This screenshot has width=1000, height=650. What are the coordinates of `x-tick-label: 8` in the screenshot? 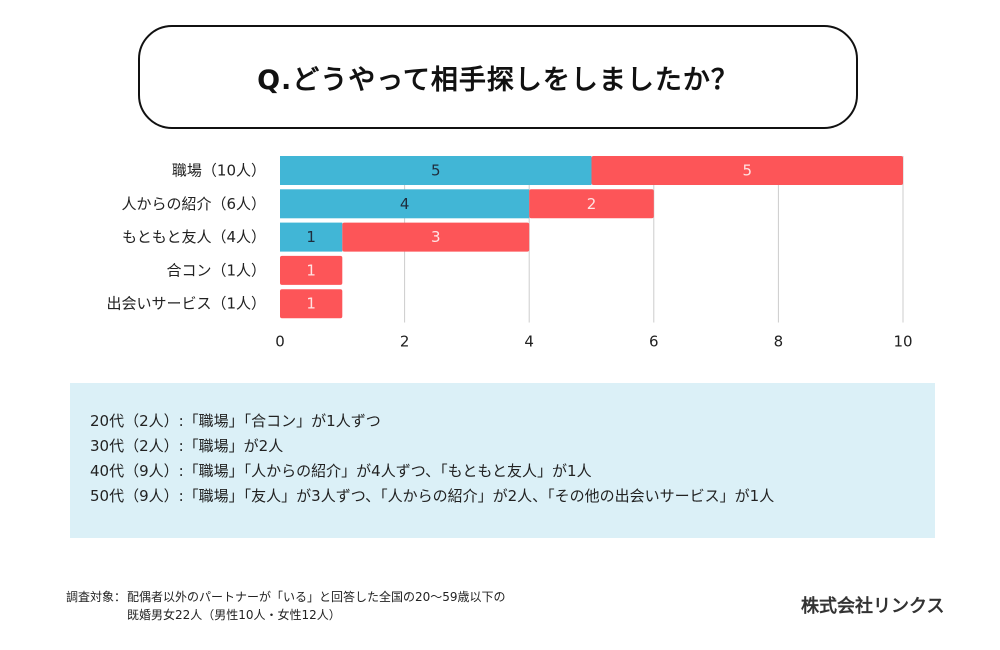 It's located at (779, 342).